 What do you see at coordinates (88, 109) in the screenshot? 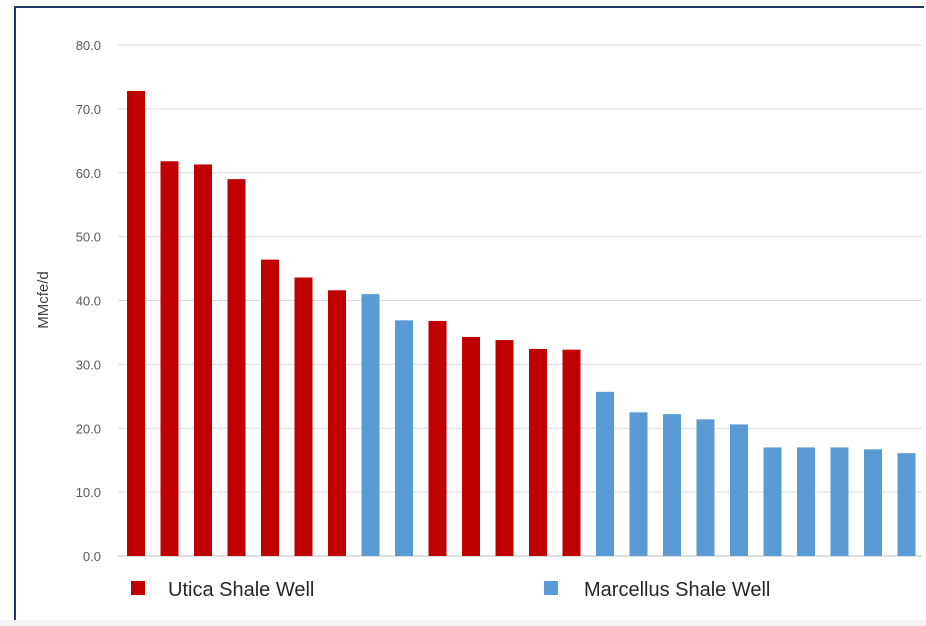
I see `y-tick-label: 70.0` at bounding box center [88, 109].